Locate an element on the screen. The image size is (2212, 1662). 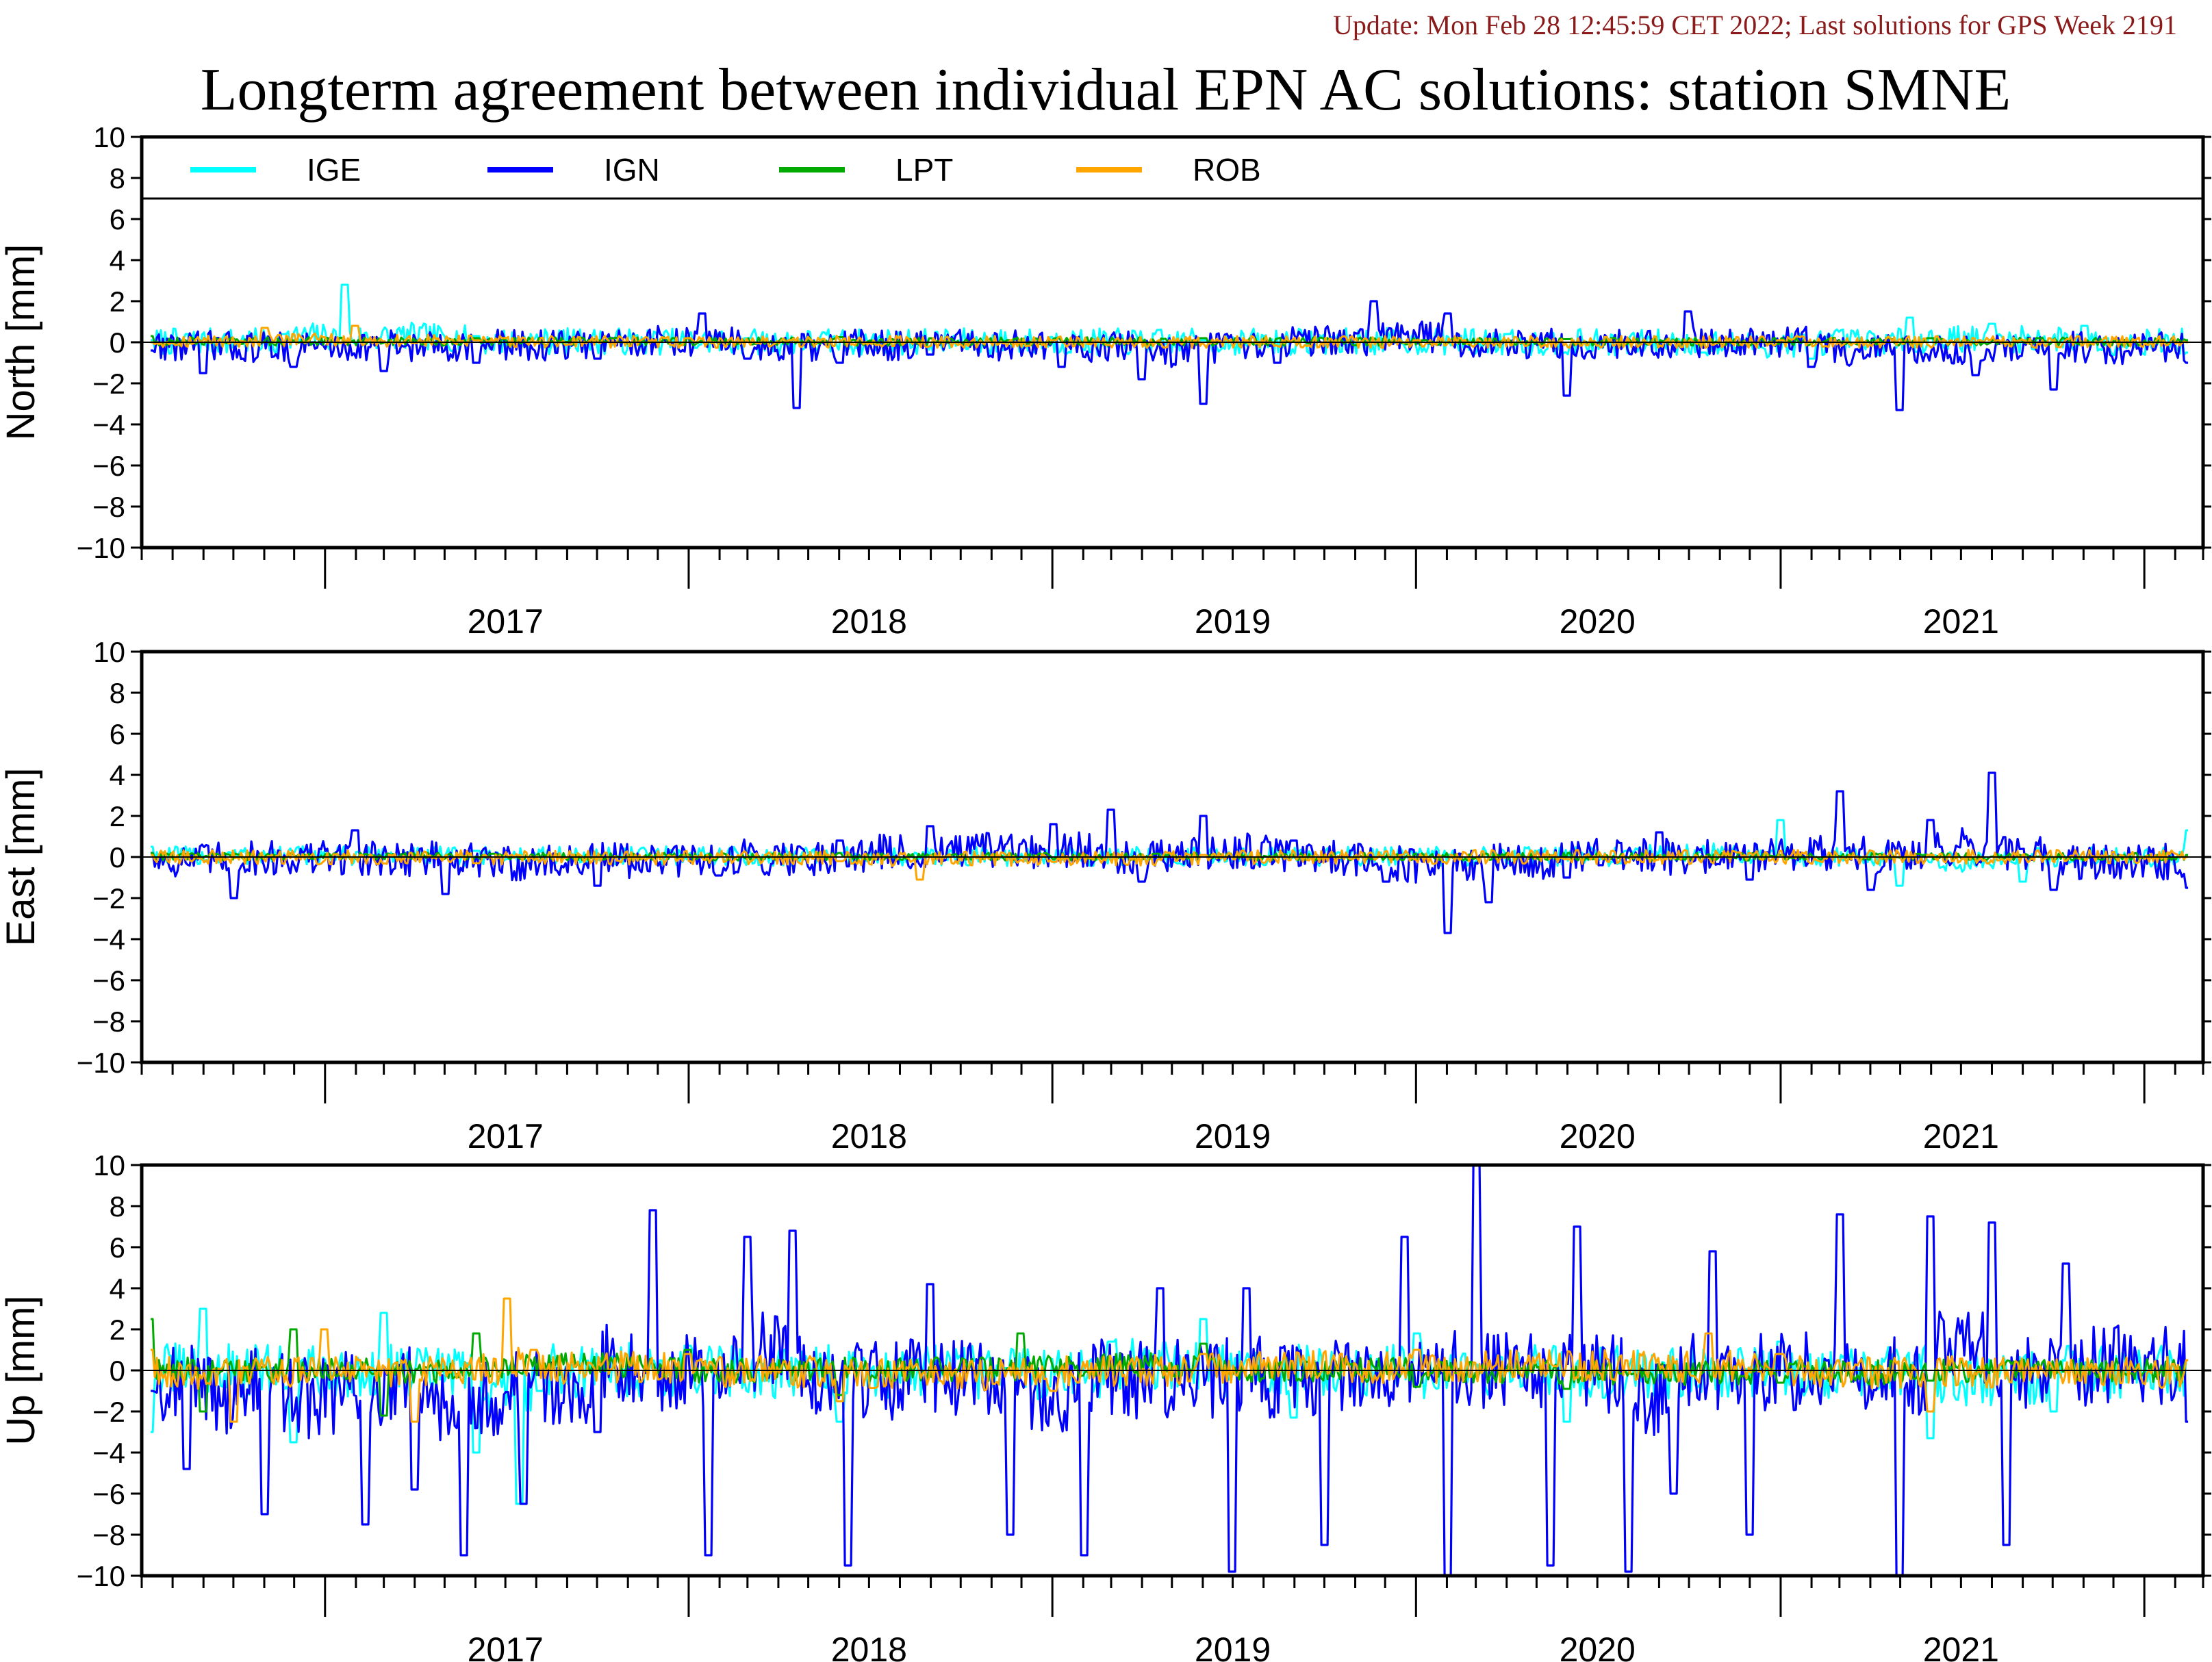
legend-box is located at coordinates (1172, 168).